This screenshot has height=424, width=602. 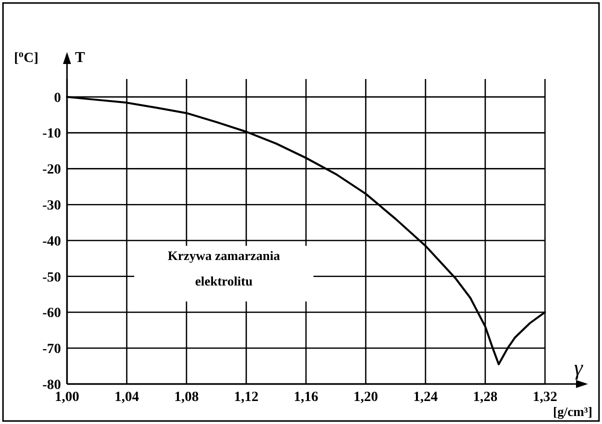 What do you see at coordinates (51, 278) in the screenshot?
I see `y-tick-label: -50` at bounding box center [51, 278].